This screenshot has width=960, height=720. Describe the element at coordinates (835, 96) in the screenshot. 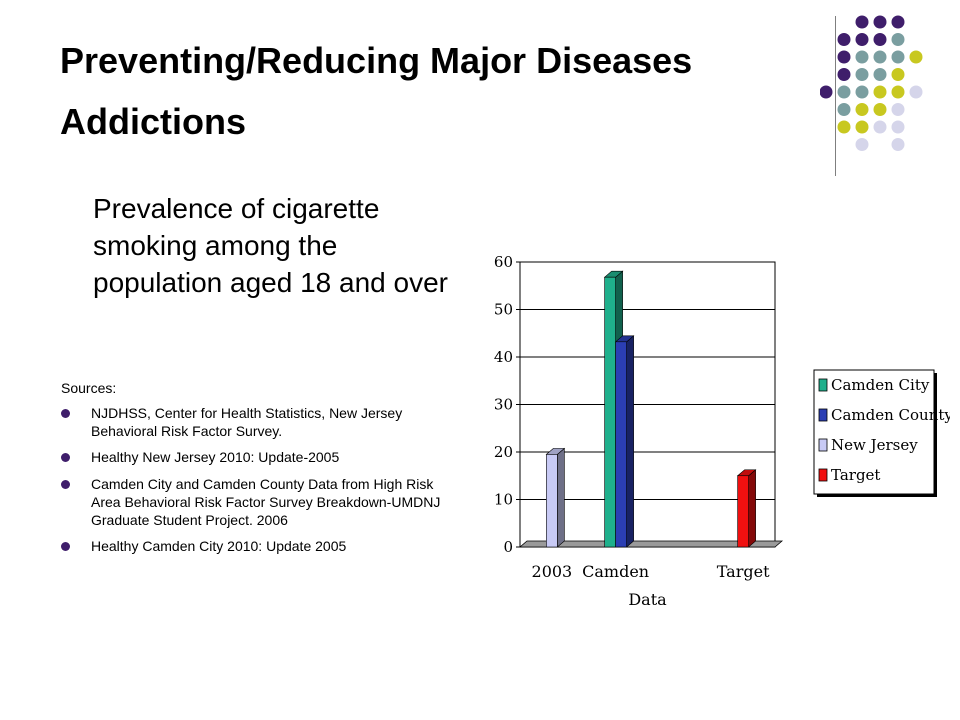

I see `decorative-divider` at that location.